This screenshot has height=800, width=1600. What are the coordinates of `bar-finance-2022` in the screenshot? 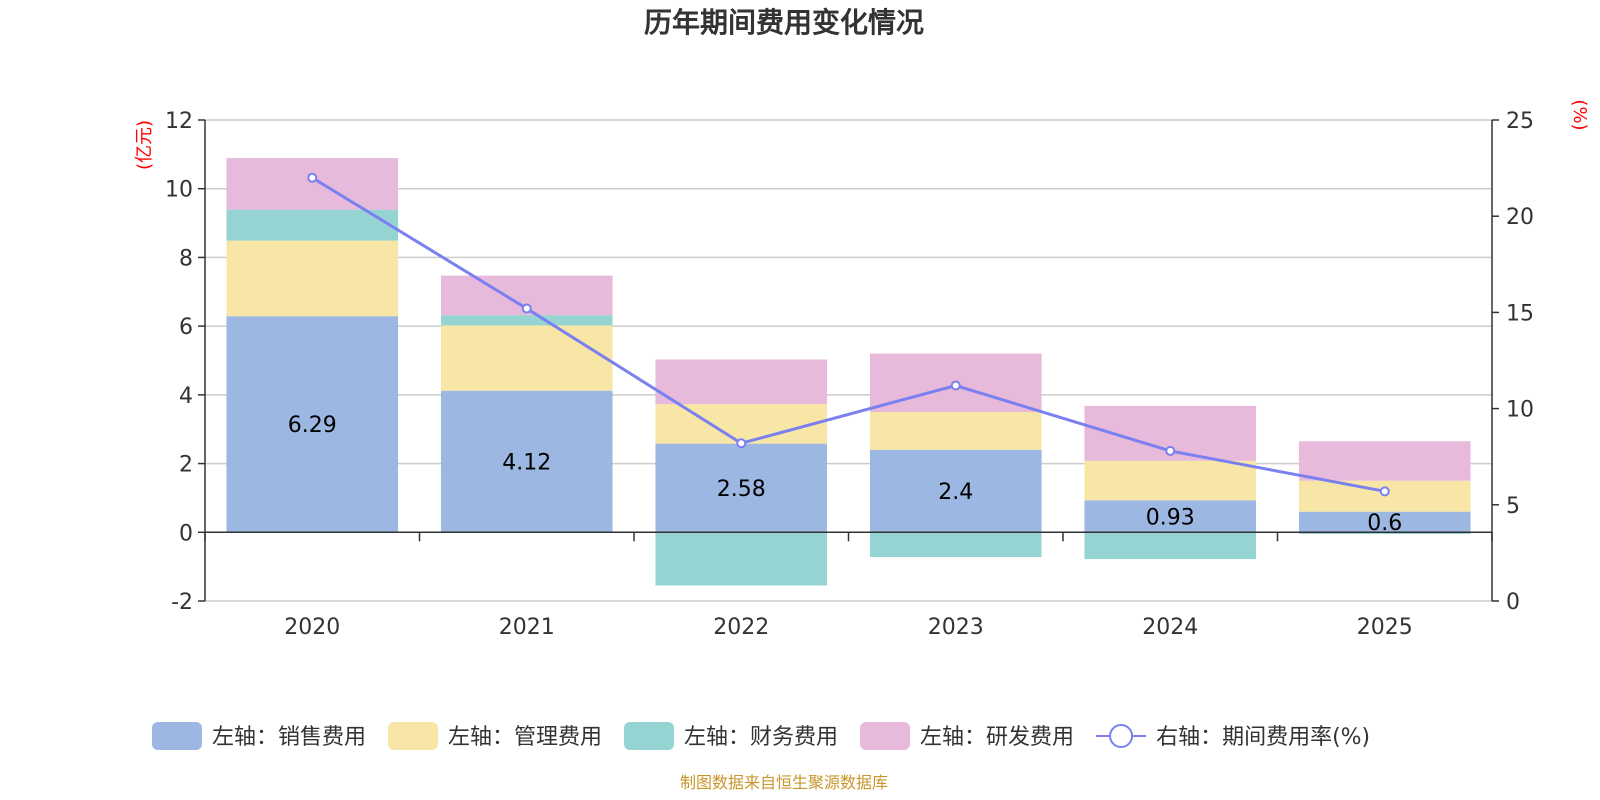 It's located at (741, 559).